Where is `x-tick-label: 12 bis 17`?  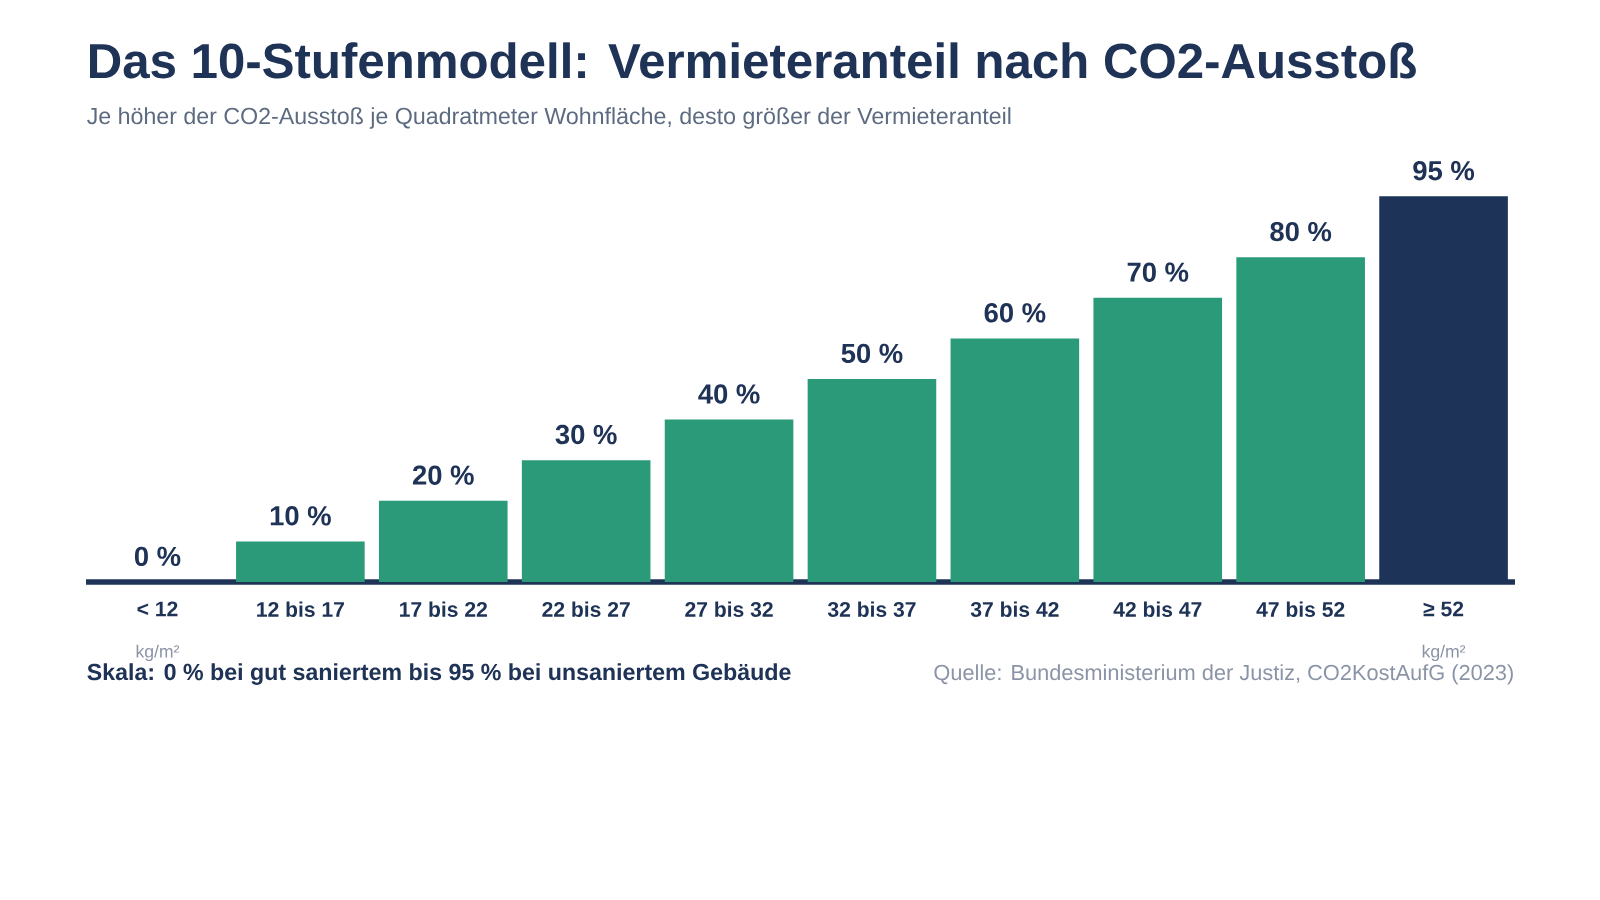 x-tick-label: 12 bis 17 is located at coordinates (300, 609).